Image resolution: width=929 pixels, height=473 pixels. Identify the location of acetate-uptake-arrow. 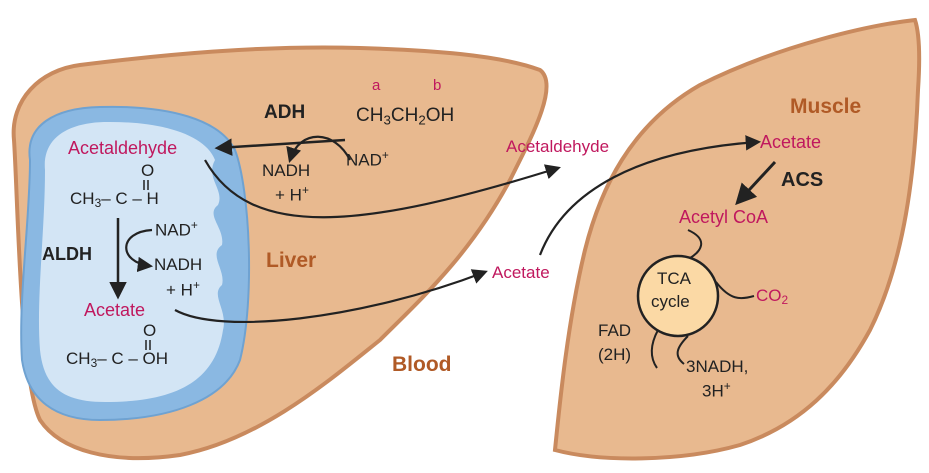
(650, 195).